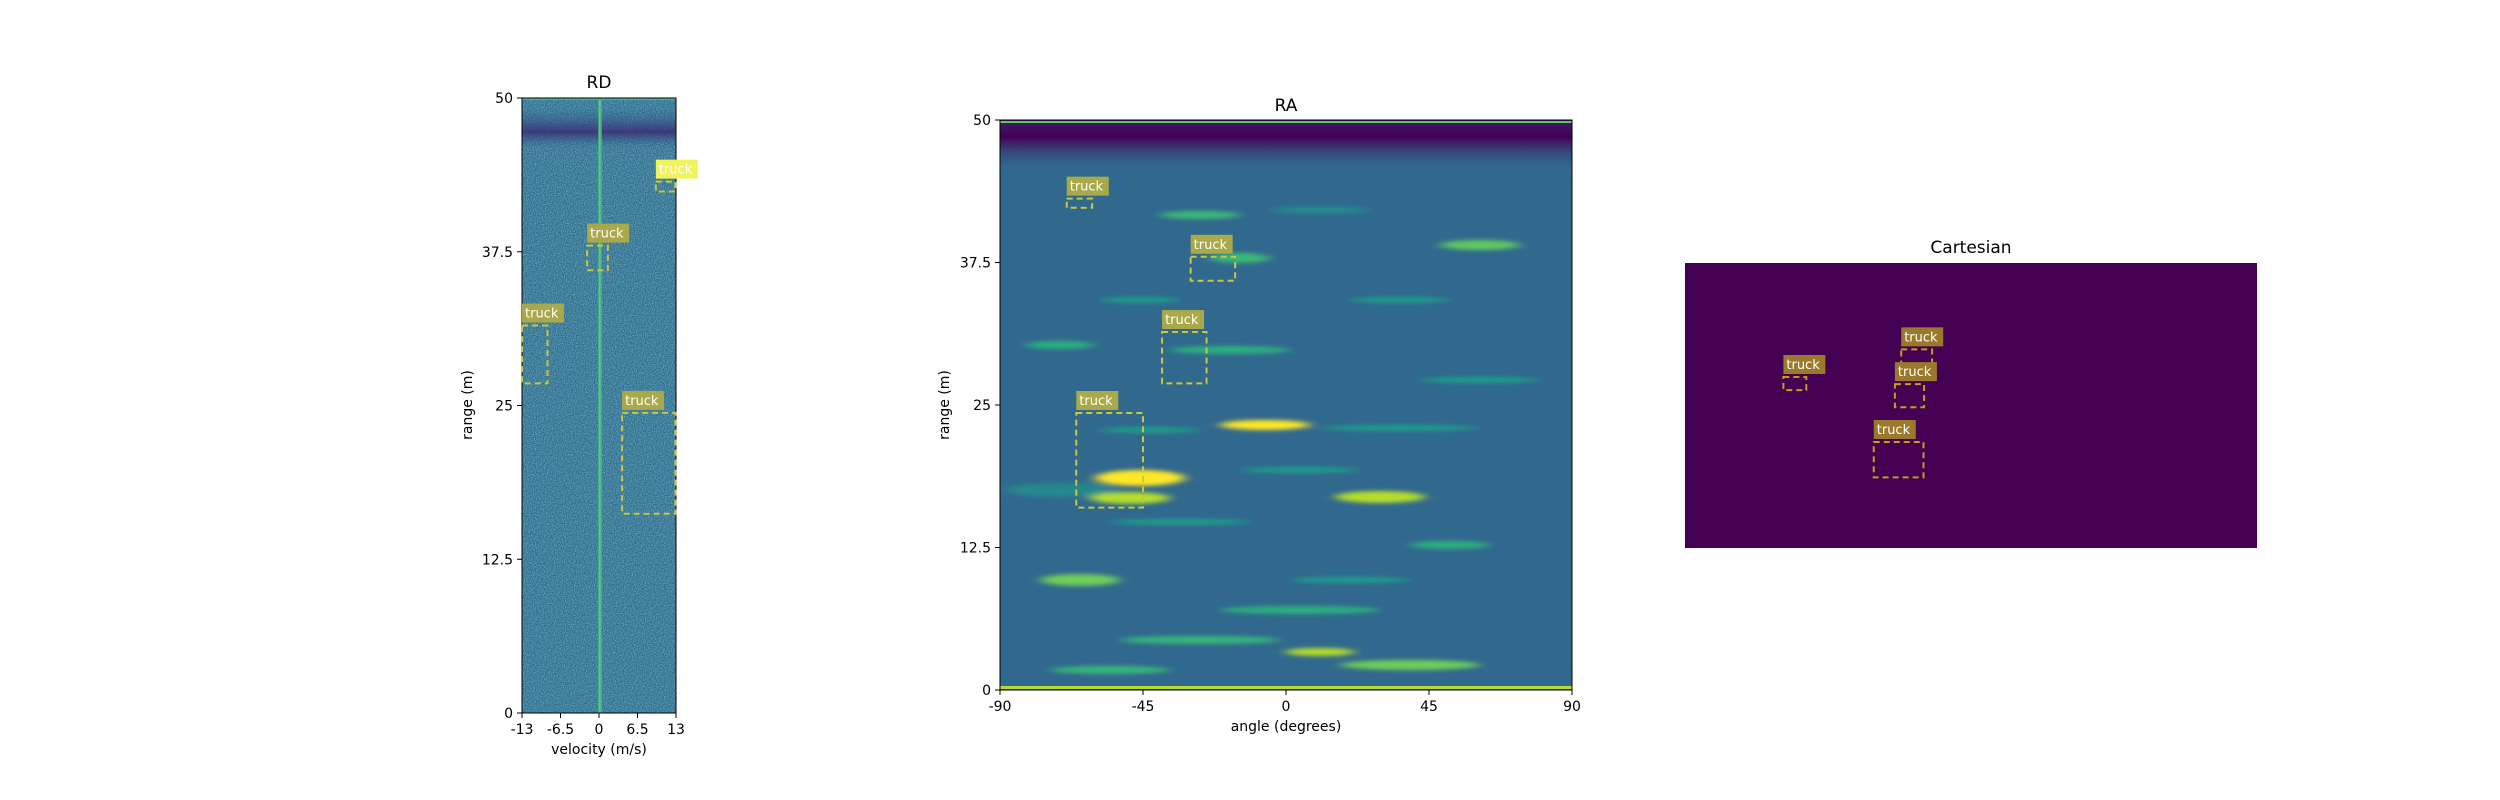 The image size is (2500, 800). What do you see at coordinates (599, 83) in the screenshot?
I see `rd-title: RD` at bounding box center [599, 83].